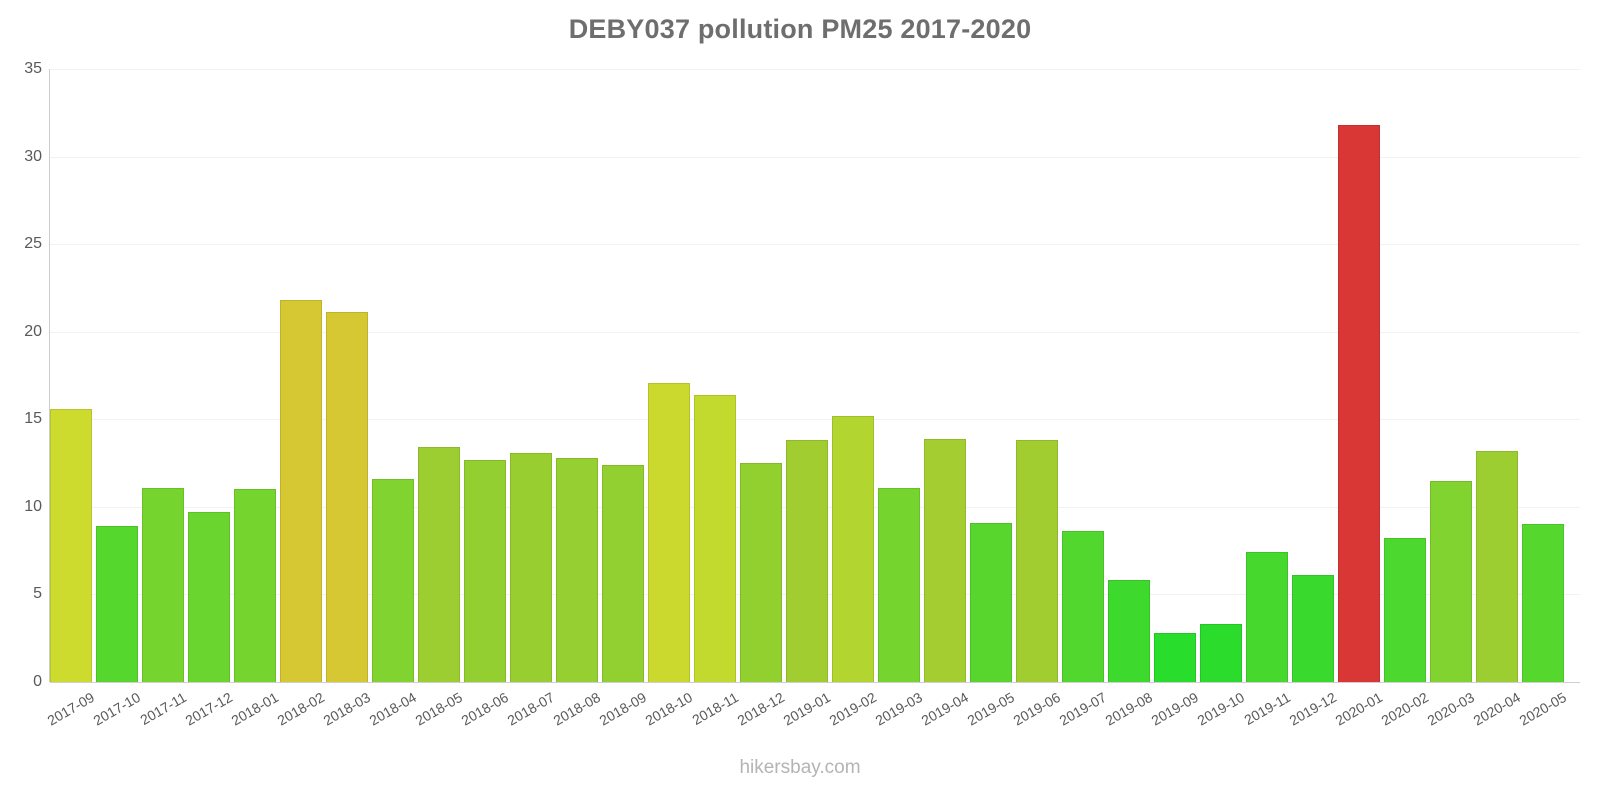  I want to click on x-tick-label: 2017-12, so click(208, 709).